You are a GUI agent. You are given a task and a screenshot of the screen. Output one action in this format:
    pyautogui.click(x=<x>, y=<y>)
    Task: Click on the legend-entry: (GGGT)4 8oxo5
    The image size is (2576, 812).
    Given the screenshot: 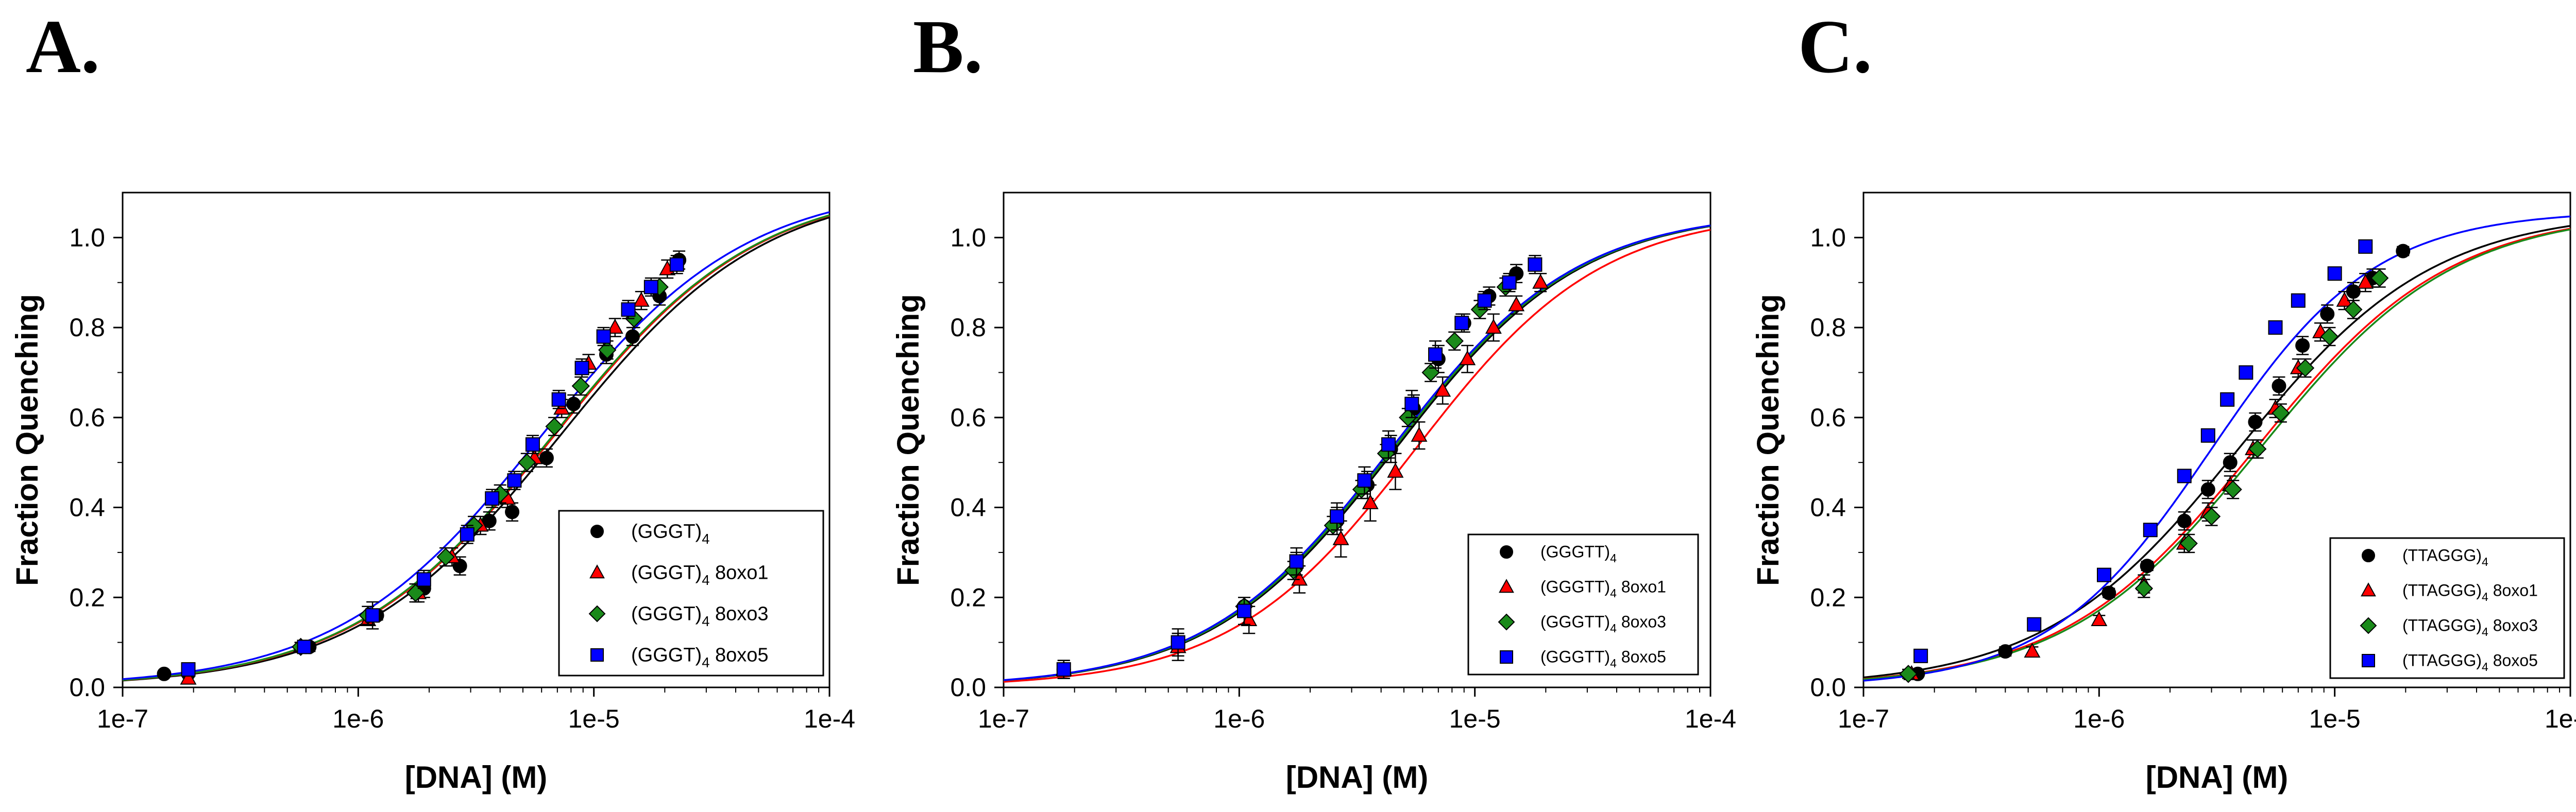 What is the action you would take?
    pyautogui.click(x=700, y=657)
    